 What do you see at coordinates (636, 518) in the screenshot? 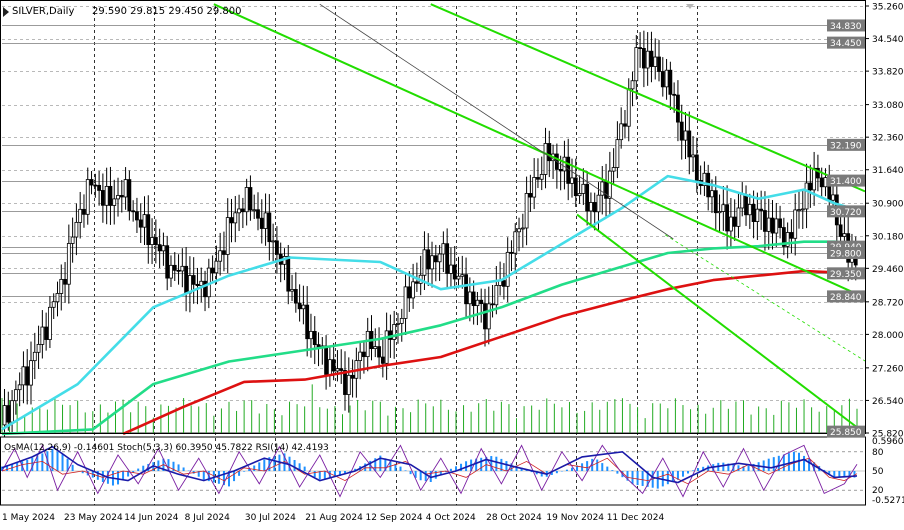
I see `time-label: 11 Dec 2024` at bounding box center [636, 518].